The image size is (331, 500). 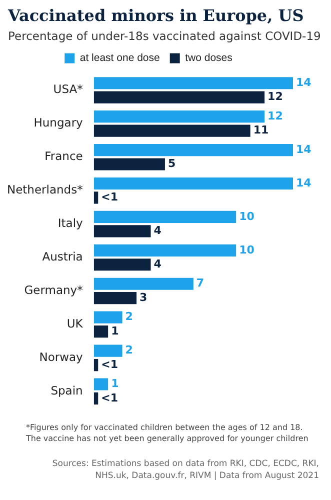 I want to click on chart-title: Vaccinated minors in Europe, US, so click(x=156, y=15).